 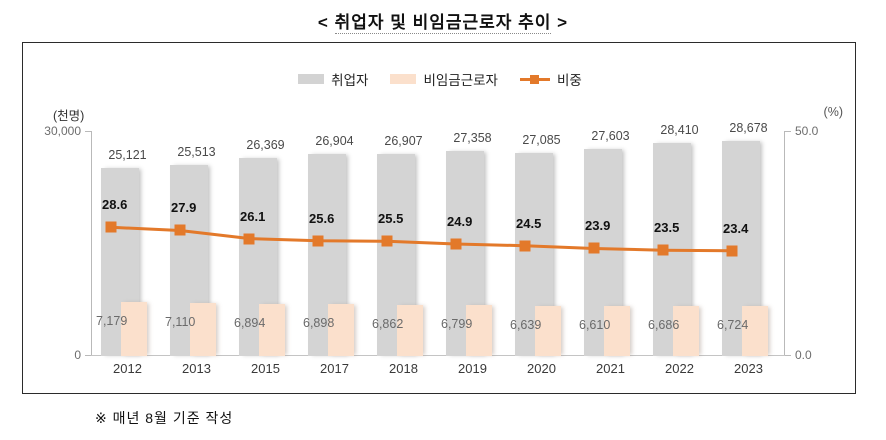 What do you see at coordinates (807, 131) in the screenshot?
I see `y-tick-label-right-top: 50.0` at bounding box center [807, 131].